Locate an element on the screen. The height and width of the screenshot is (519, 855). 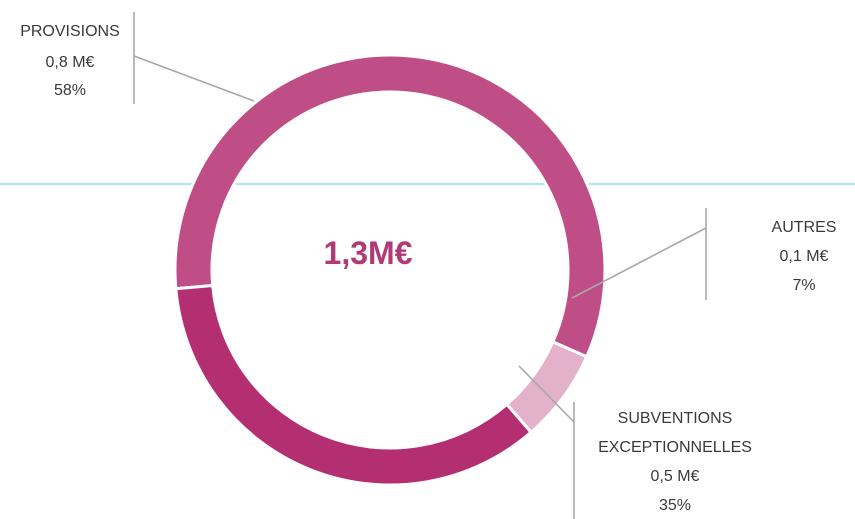
leader-line-provisions is located at coordinates (194, 78).